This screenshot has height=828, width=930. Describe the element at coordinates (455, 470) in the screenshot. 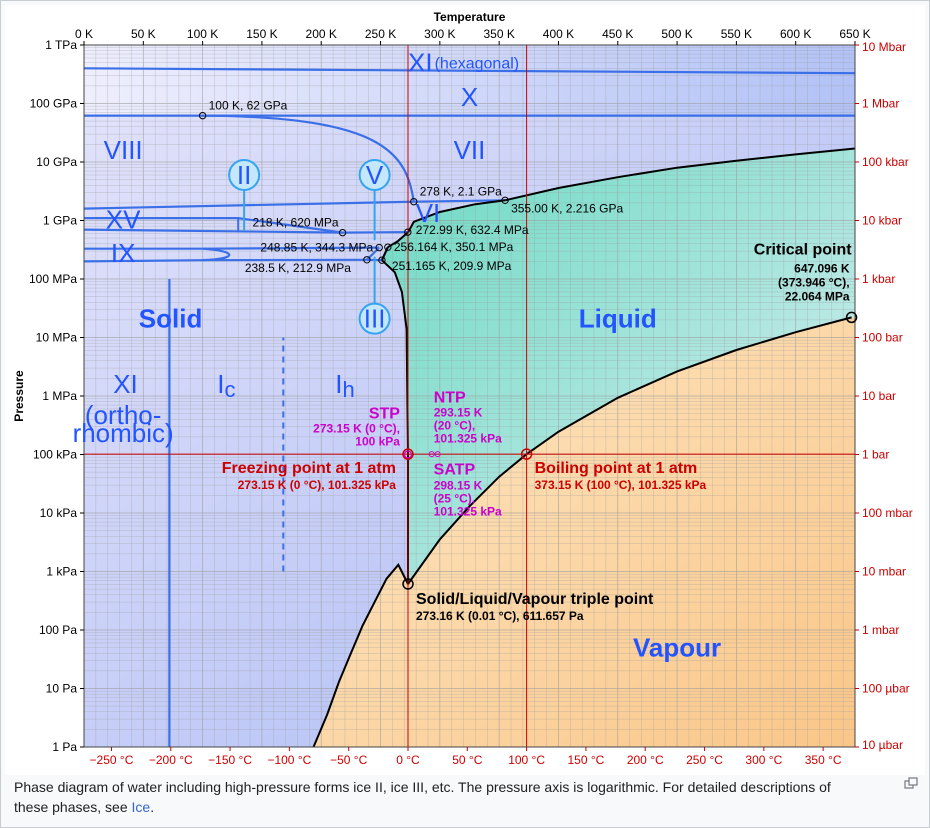

I see `satp-title: SATP` at that location.